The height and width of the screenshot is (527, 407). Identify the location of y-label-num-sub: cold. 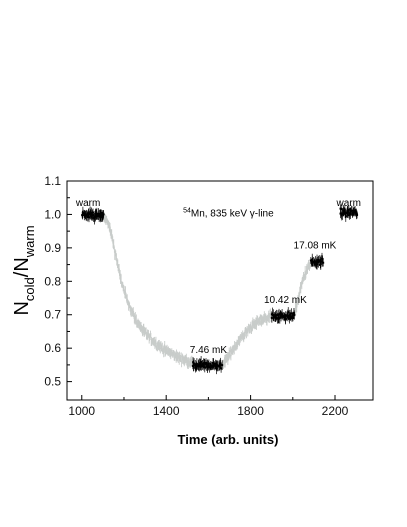
(29, 289).